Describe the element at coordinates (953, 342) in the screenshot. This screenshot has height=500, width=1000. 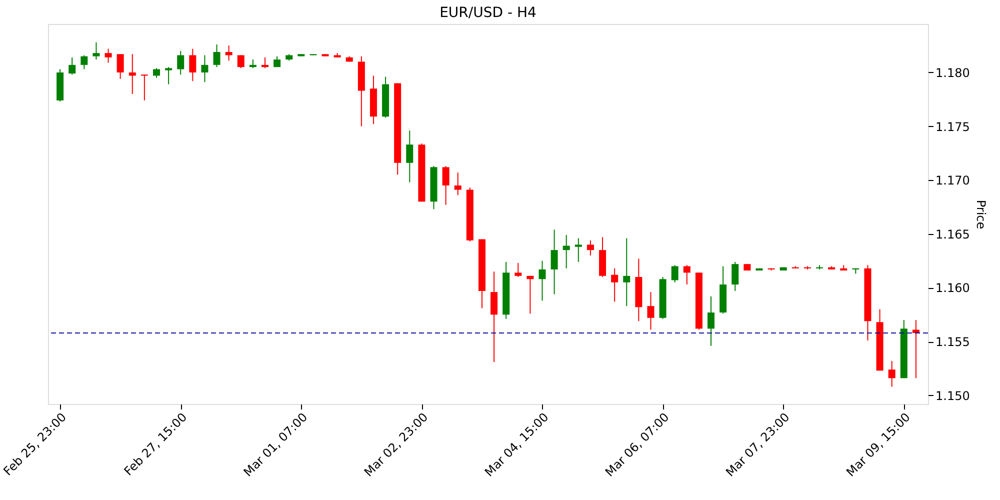
I see `y-tick-label: 1.155` at that location.